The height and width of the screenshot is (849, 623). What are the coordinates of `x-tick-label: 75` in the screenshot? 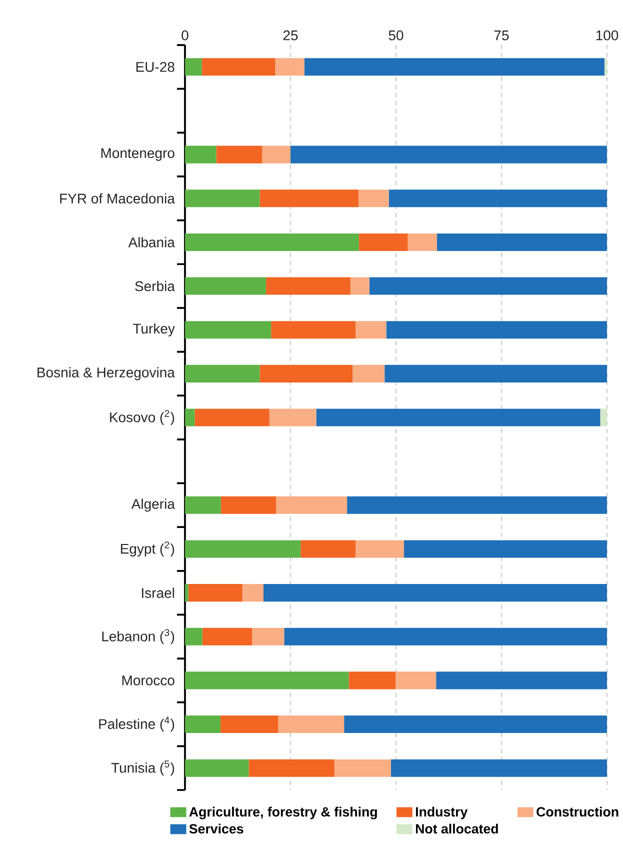 It's located at (501, 35).